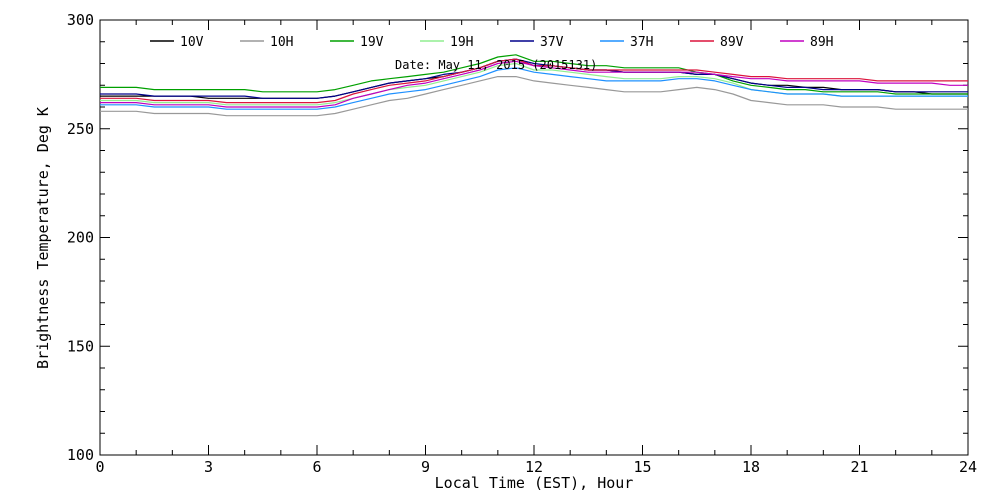 This screenshot has height=500, width=1000. What do you see at coordinates (534, 467) in the screenshot?
I see `x-tick-label: 12` at bounding box center [534, 467].